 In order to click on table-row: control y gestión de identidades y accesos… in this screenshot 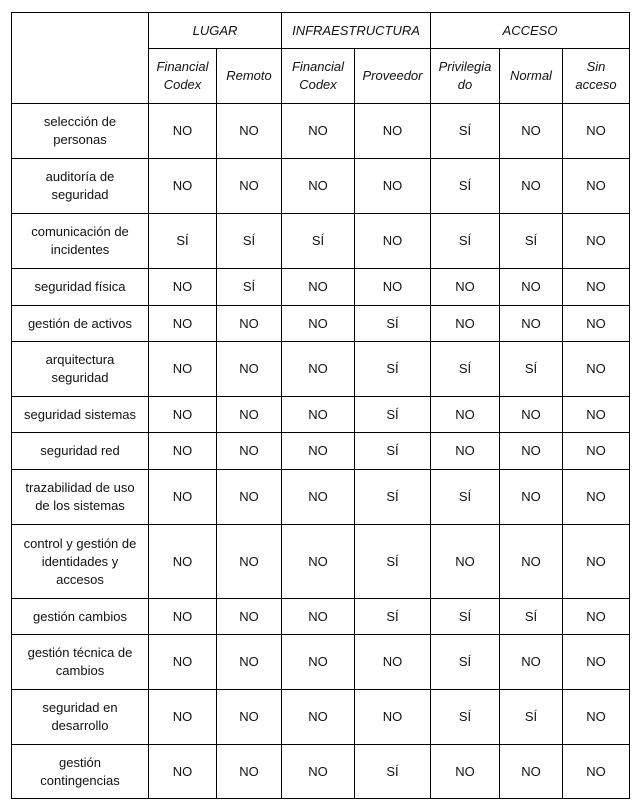, I will do `click(320, 561)`.